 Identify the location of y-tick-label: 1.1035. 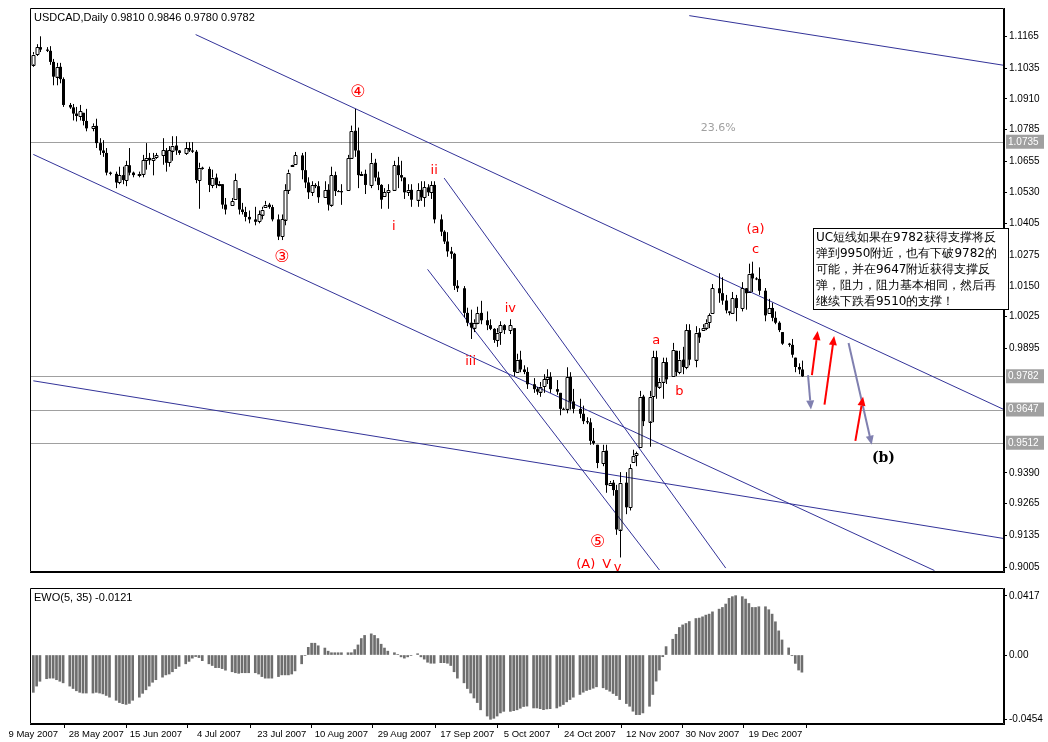
(1025, 67).